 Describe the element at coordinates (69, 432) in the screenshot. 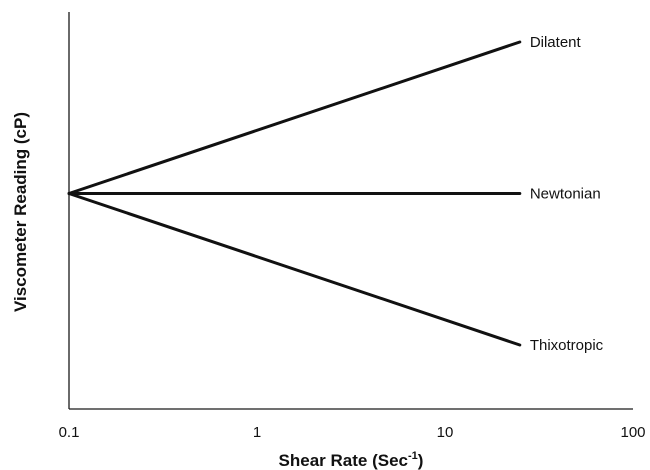

I see `x-tick-label: 0.1` at that location.